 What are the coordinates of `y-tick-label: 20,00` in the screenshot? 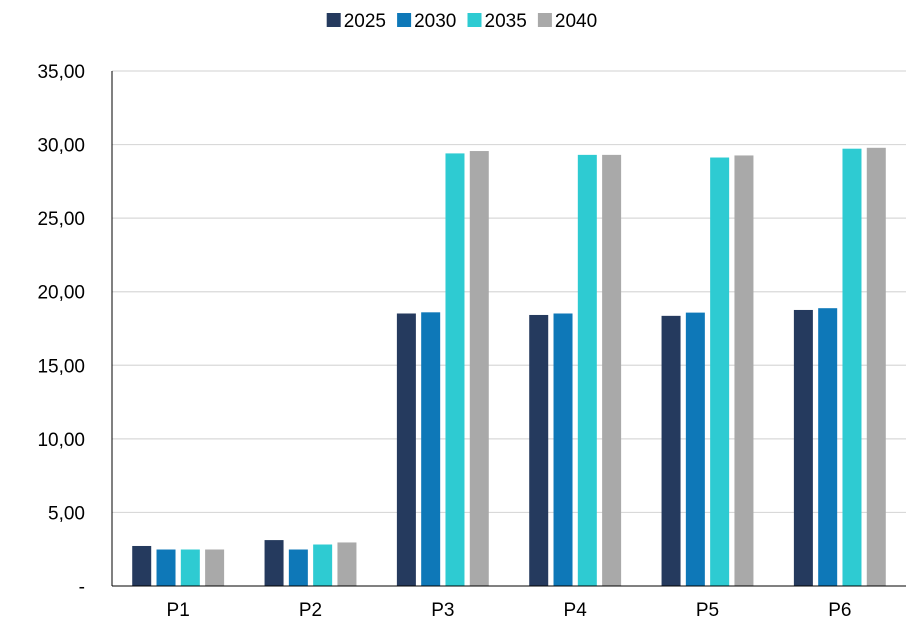 It's located at (61, 293).